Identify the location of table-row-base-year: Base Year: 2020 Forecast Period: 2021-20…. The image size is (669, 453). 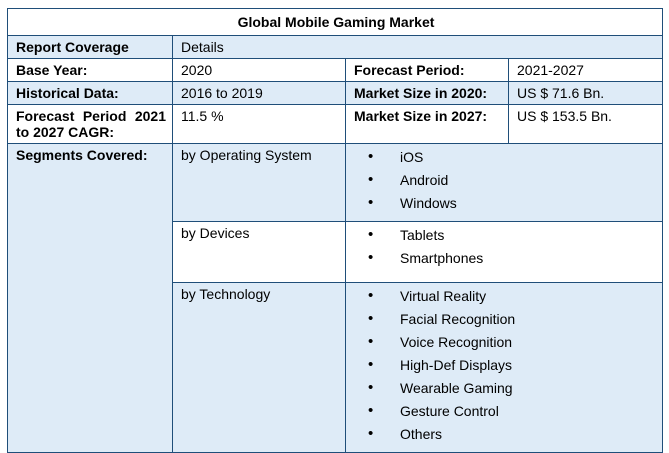
(335, 70).